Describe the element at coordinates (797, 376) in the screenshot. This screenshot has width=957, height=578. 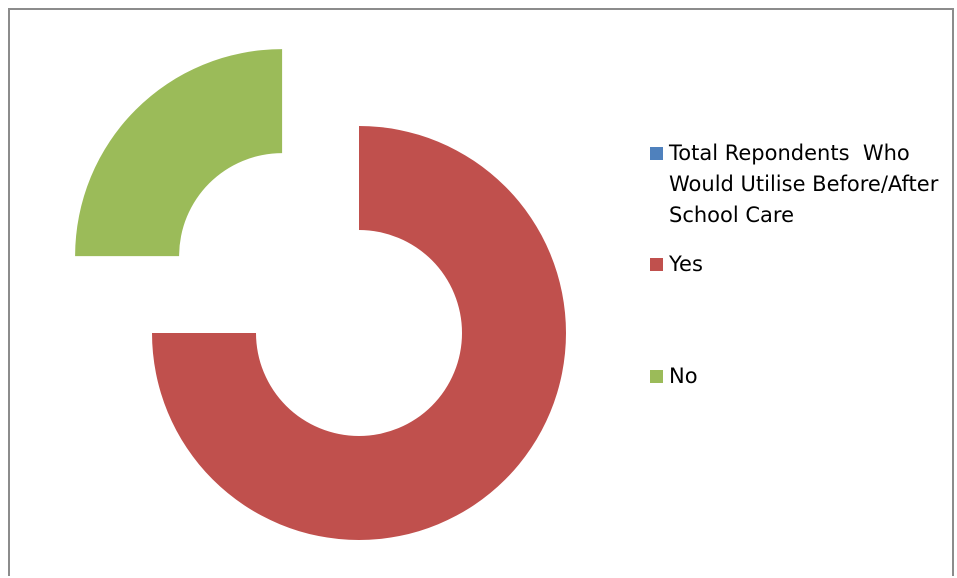
I see `legend-entry-no: No` at that location.